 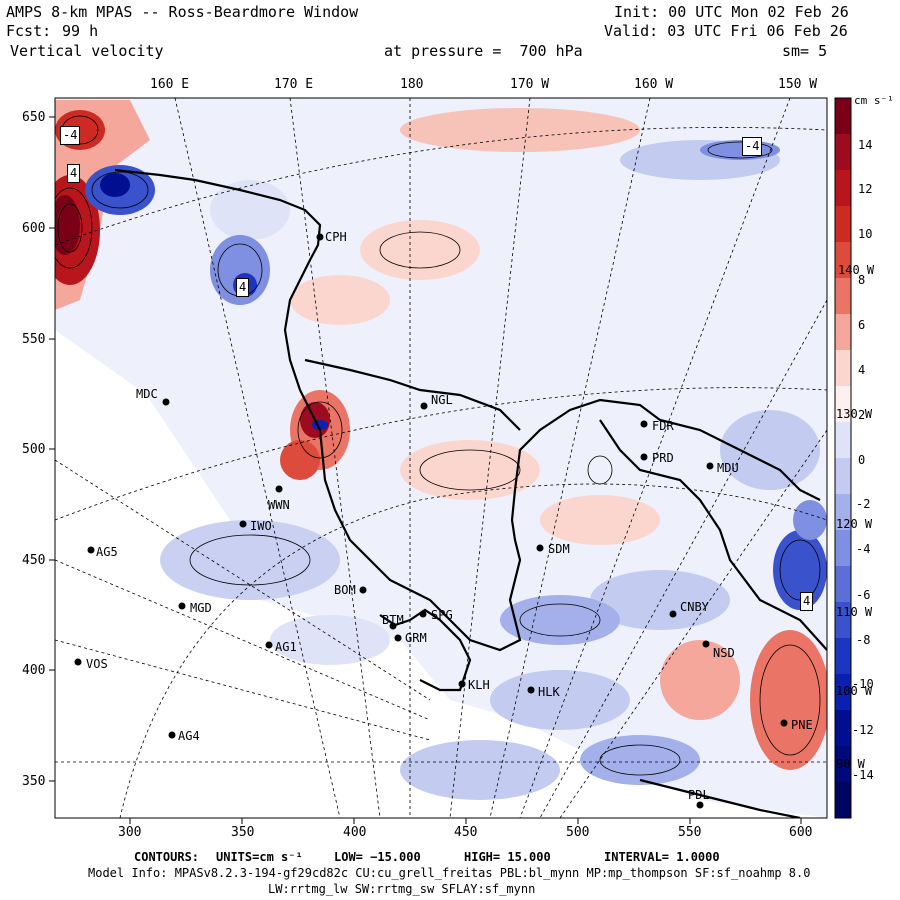 What do you see at coordinates (182, 12) in the screenshot?
I see `plot-title: AMPS 8-km MPAS -- Ross-Beardmore Window` at bounding box center [182, 12].